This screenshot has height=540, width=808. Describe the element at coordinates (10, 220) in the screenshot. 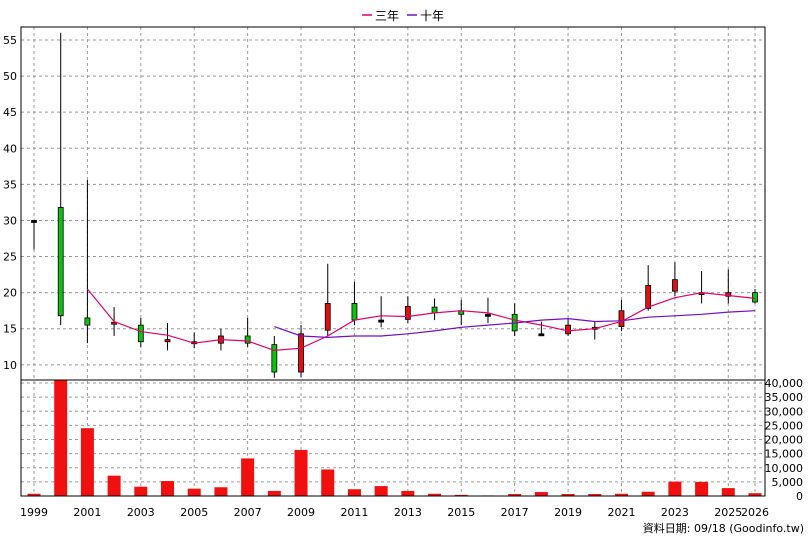

I see `price-tick-label: 30` at that location.